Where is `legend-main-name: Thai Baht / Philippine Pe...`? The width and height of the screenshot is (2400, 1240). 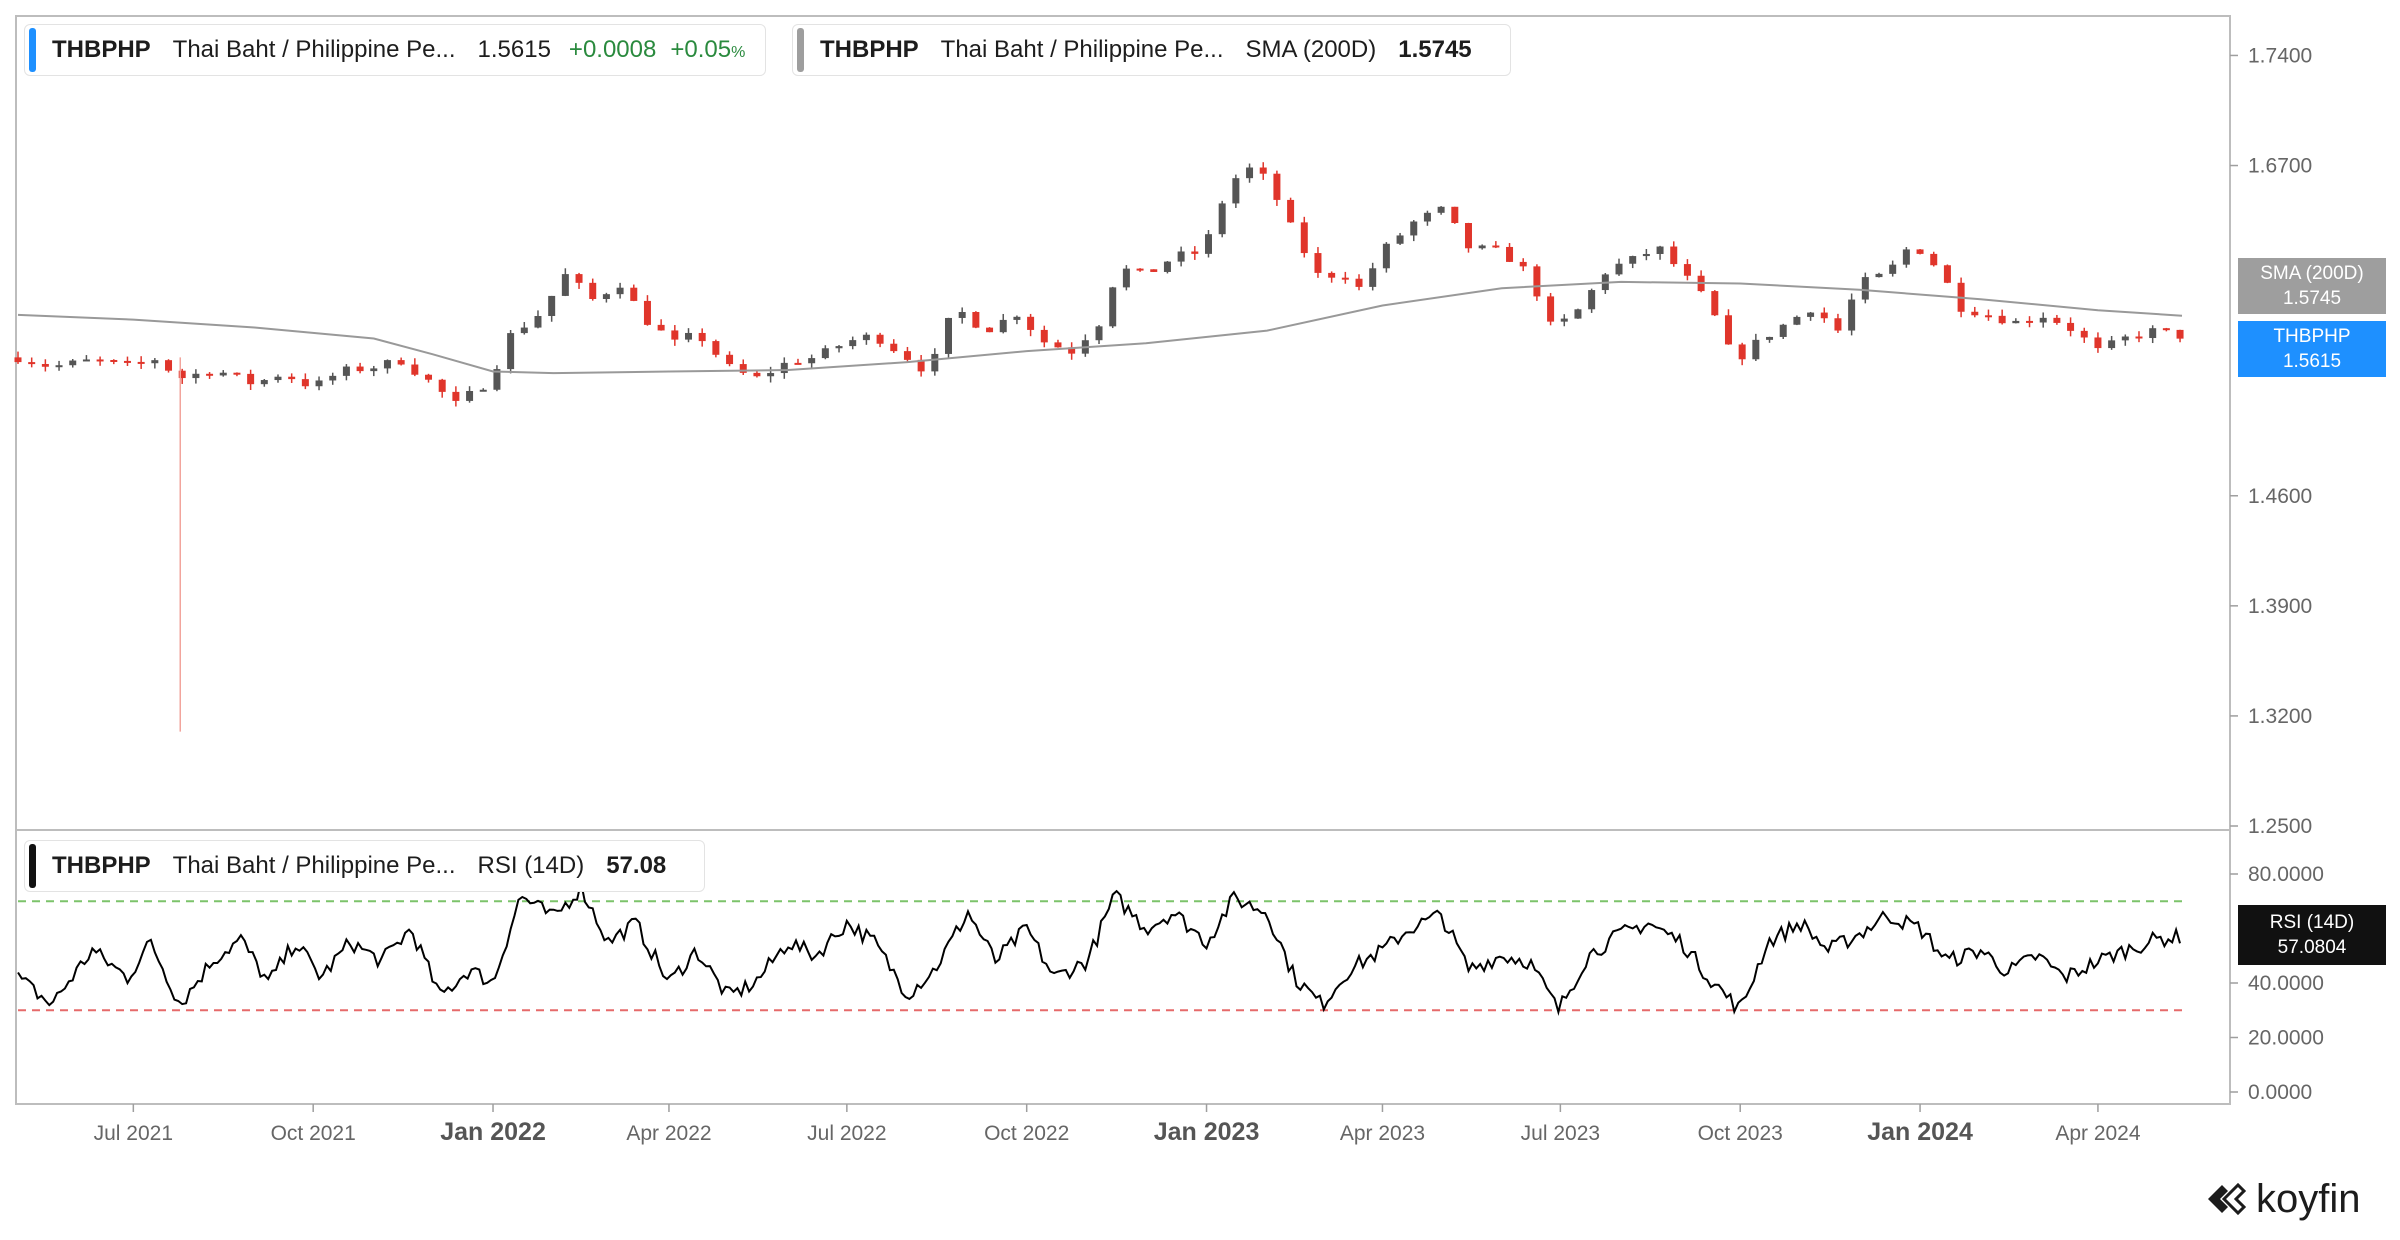
legend-main-name: Thai Baht / Philippine Pe... is located at coordinates (314, 49).